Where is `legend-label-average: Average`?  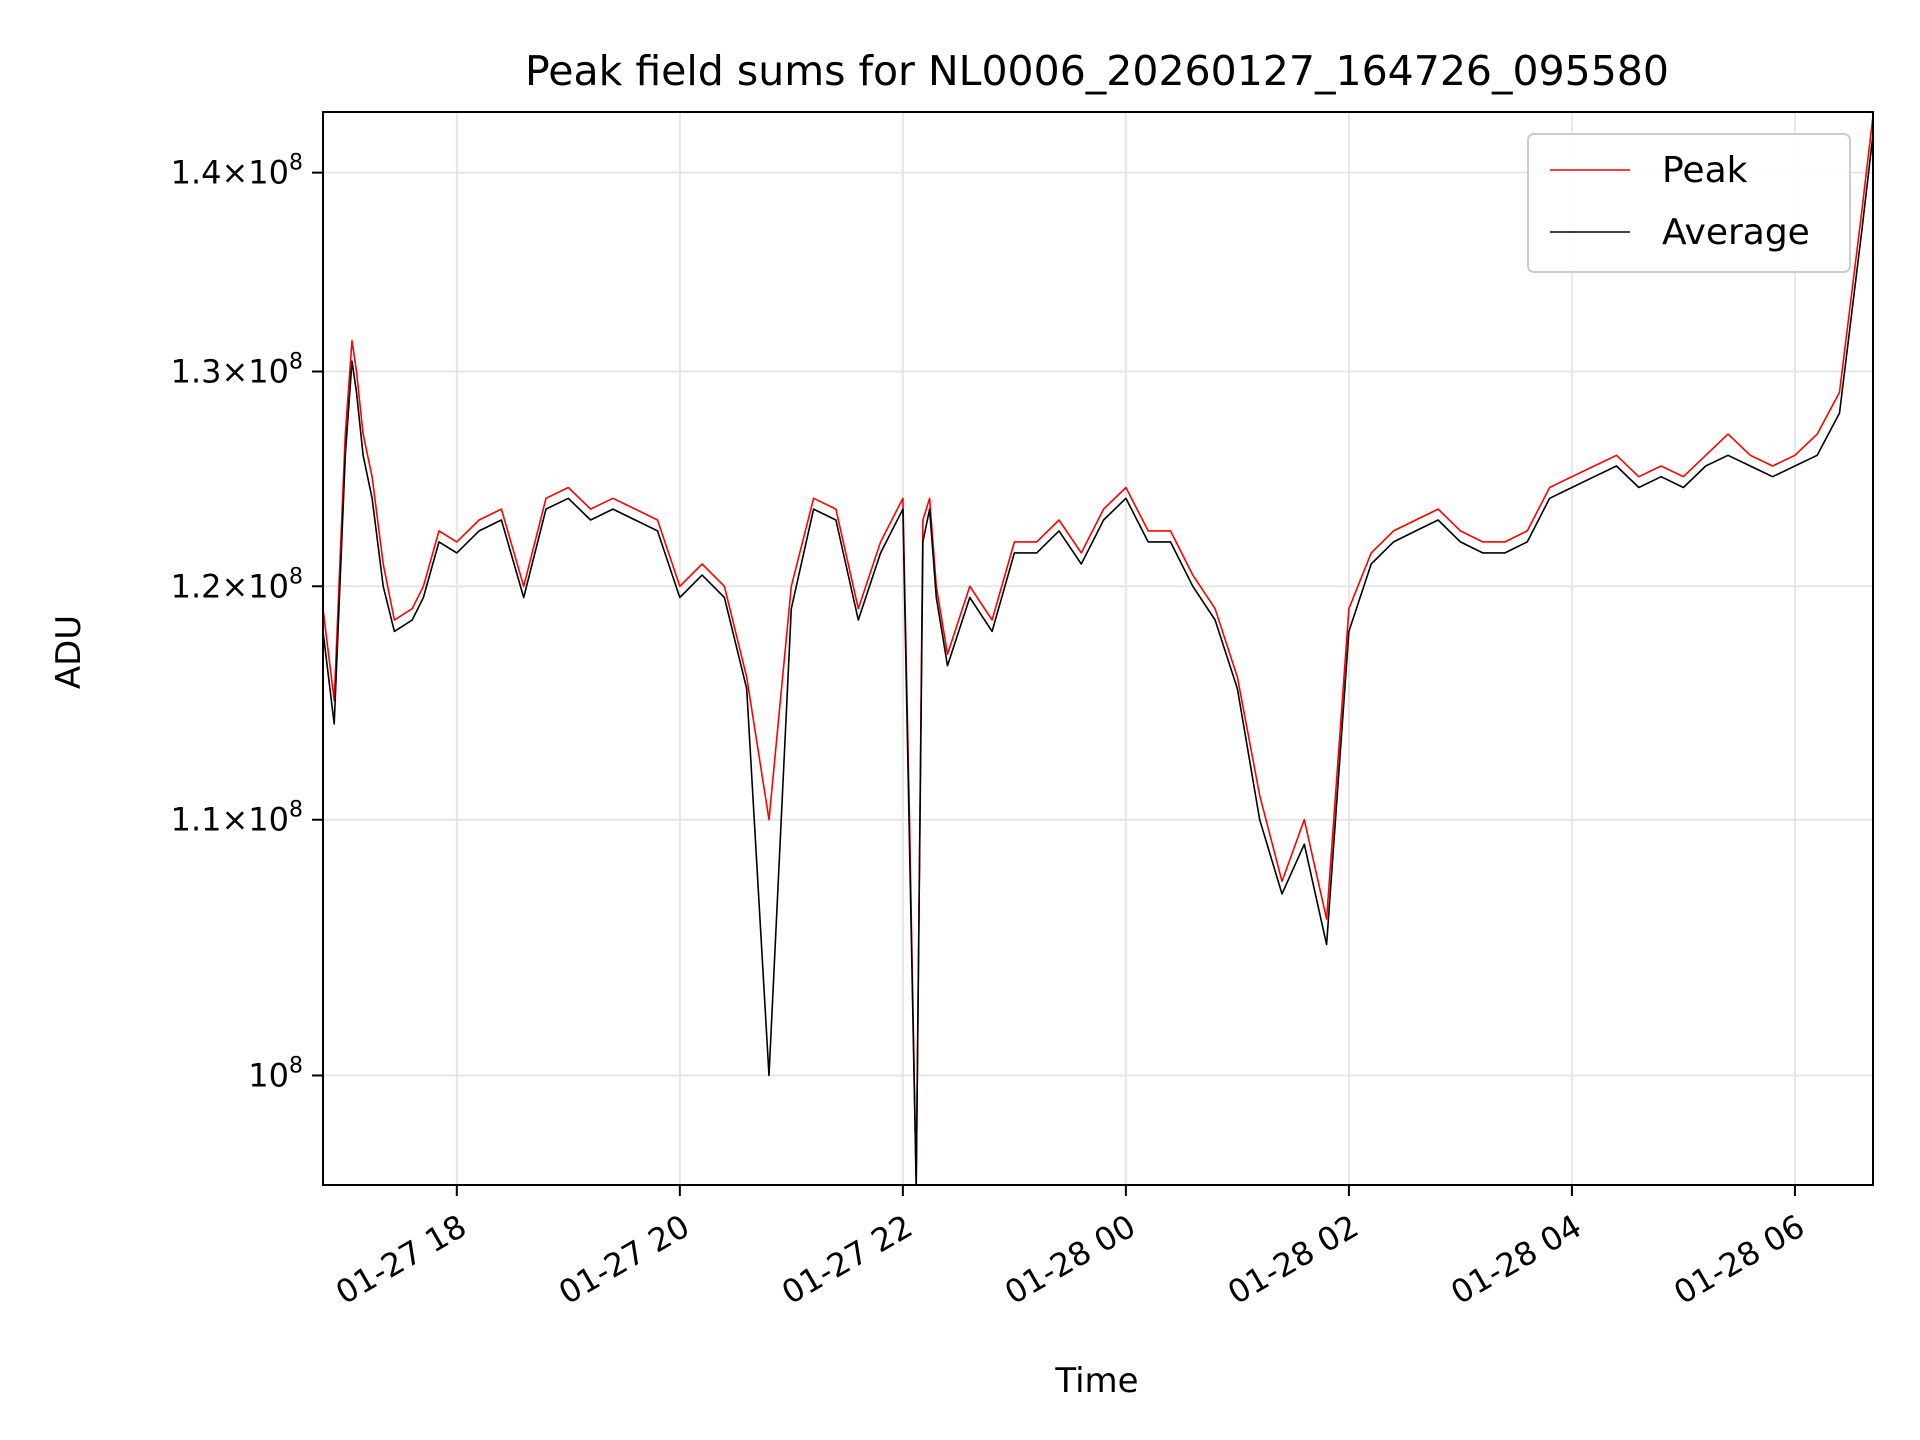
legend-label-average: Average is located at coordinates (1736, 232).